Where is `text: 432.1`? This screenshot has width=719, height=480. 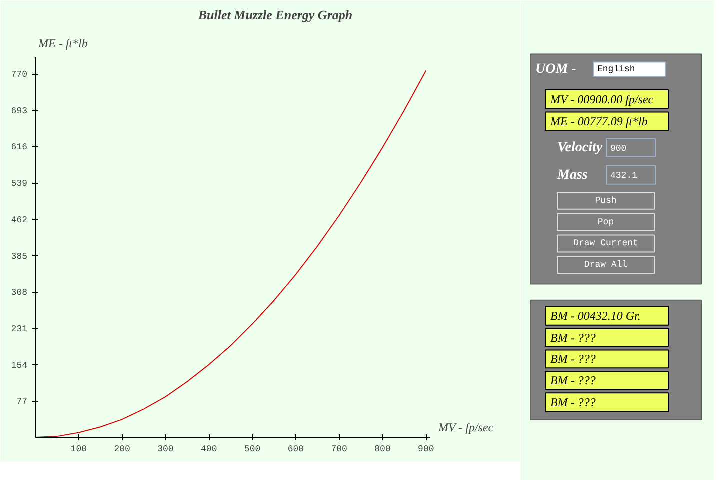
text: 432.1 is located at coordinates (624, 176).